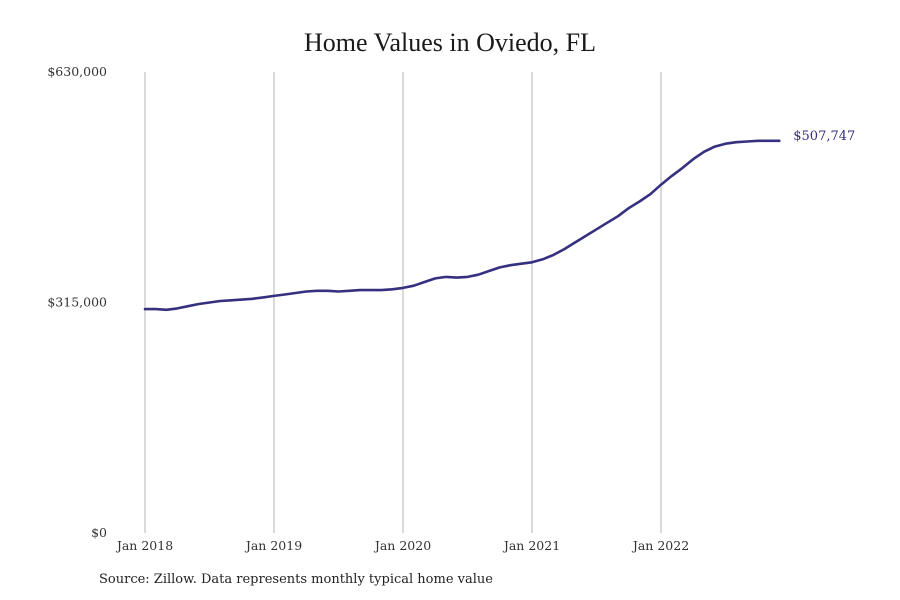 The width and height of the screenshot is (900, 600). What do you see at coordinates (531, 545) in the screenshot?
I see `x-tick-label: Jan 2021` at bounding box center [531, 545].